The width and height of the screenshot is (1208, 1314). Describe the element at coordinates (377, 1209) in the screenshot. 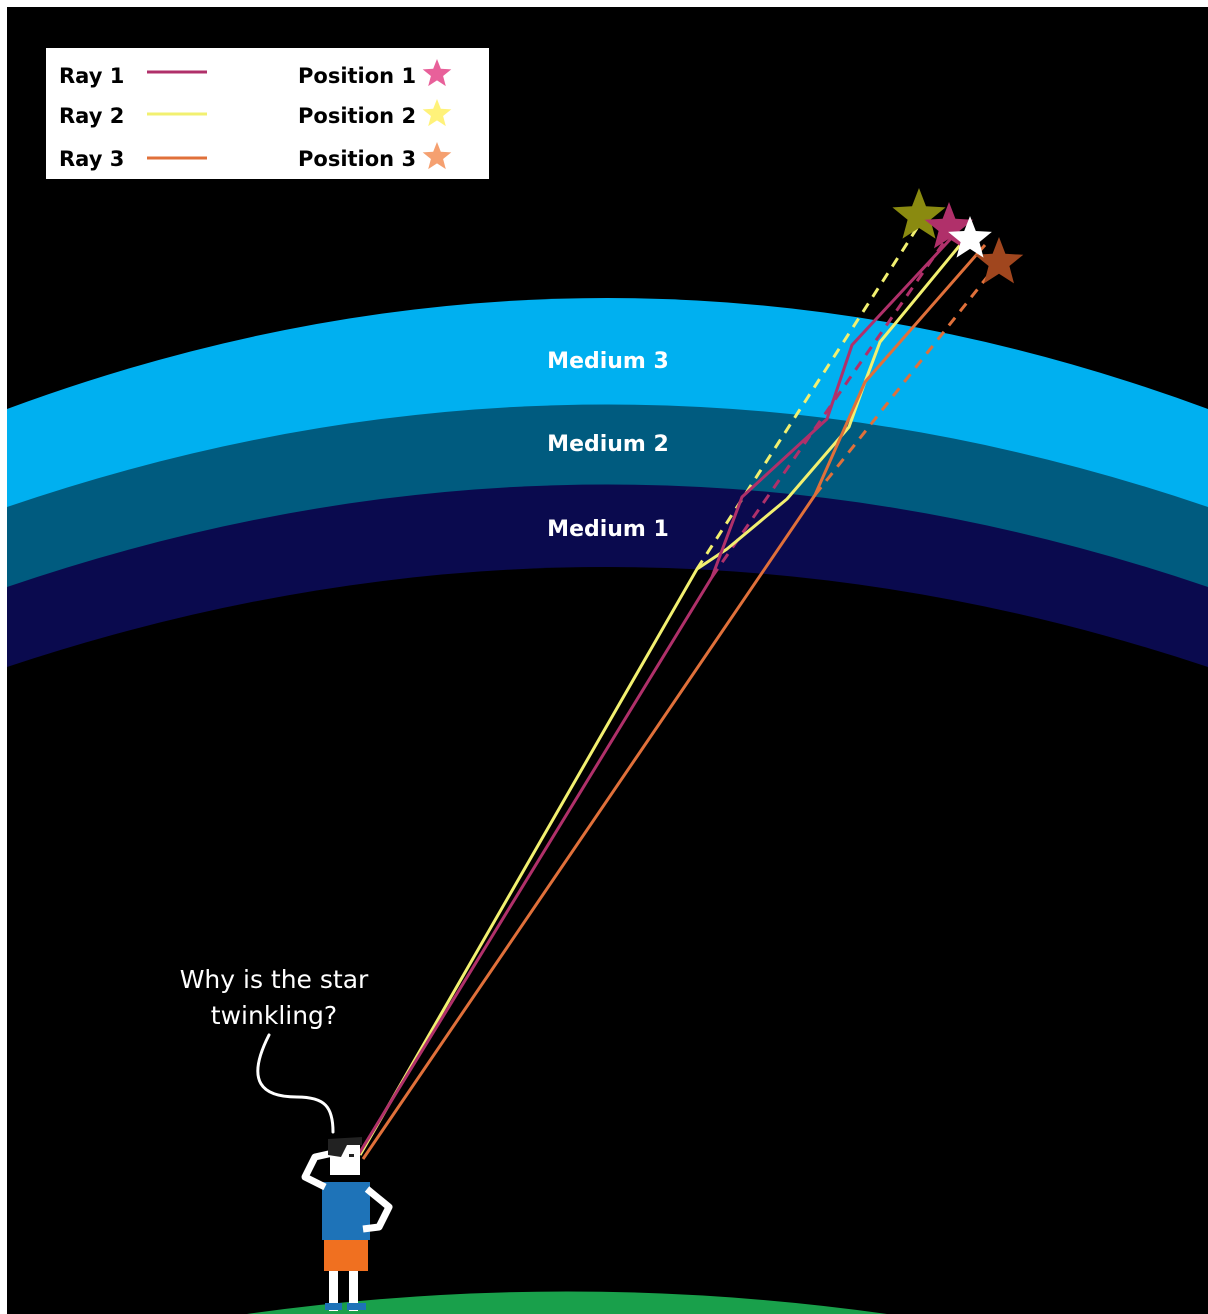

I see `person-right-arm` at that location.